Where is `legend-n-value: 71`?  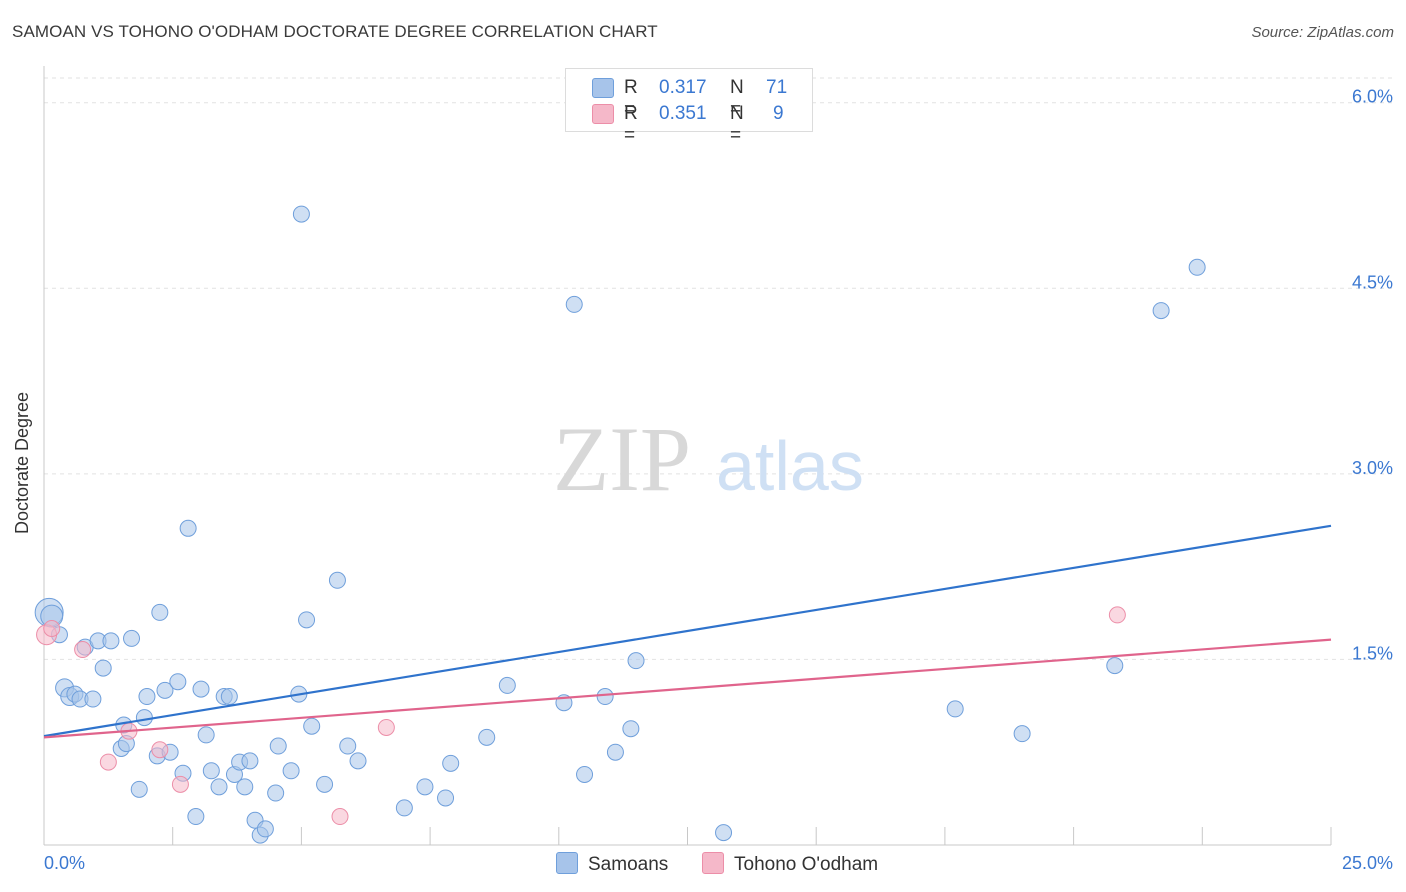 legend-n-value: 71 is located at coordinates (777, 87).